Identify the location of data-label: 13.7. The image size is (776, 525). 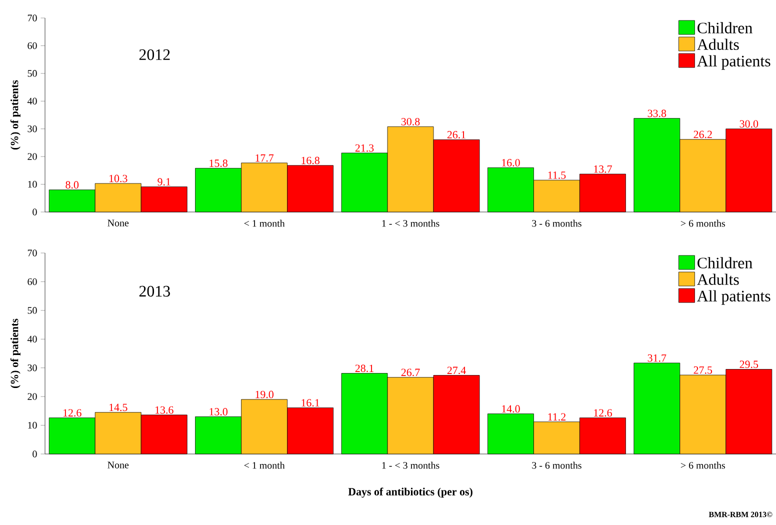
(603, 169).